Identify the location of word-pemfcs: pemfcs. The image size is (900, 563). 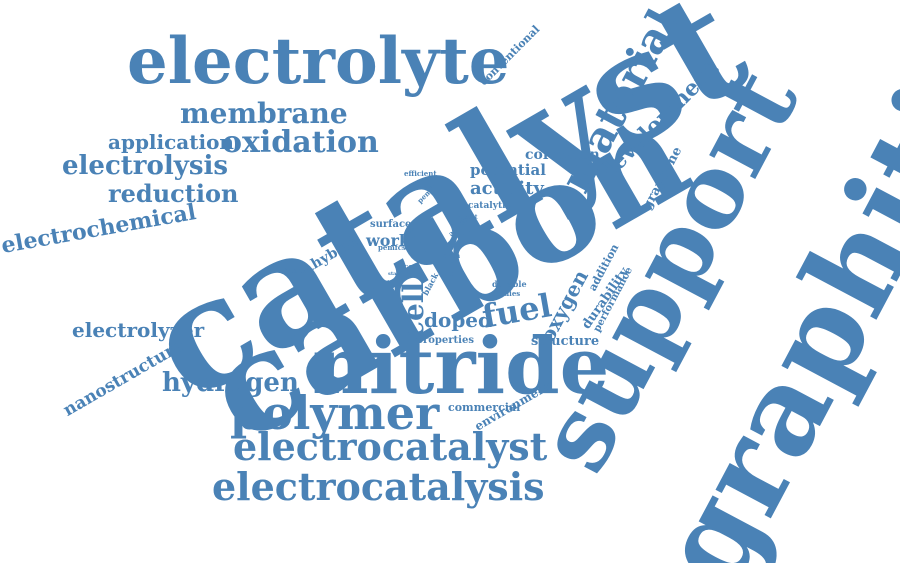
(392, 247).